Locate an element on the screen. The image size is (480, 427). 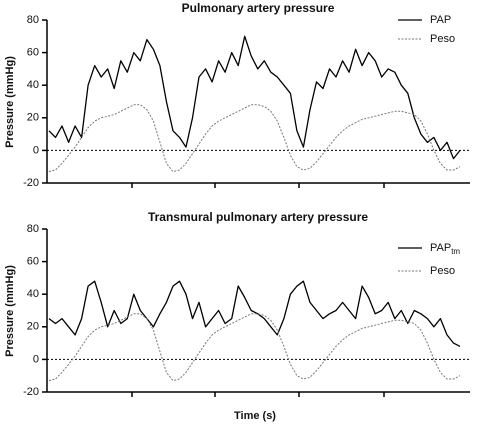
legend-label: PAP is located at coordinates (440, 20).